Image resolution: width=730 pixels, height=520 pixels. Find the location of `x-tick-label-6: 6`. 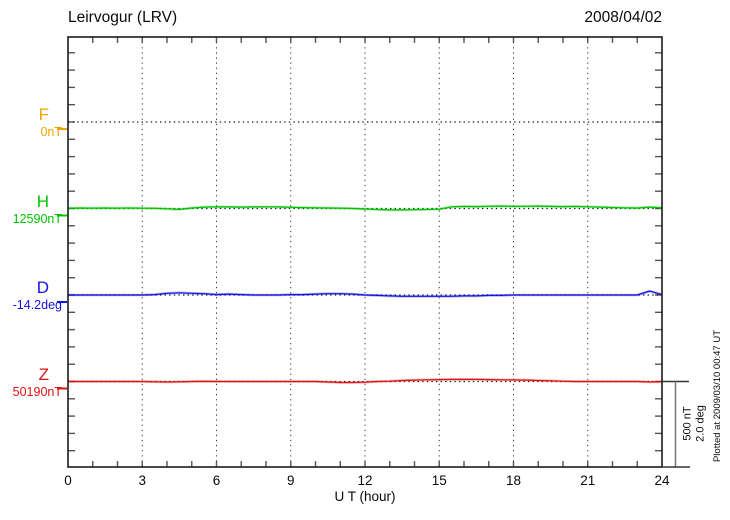

x-tick-label-6: 6 is located at coordinates (216, 480).